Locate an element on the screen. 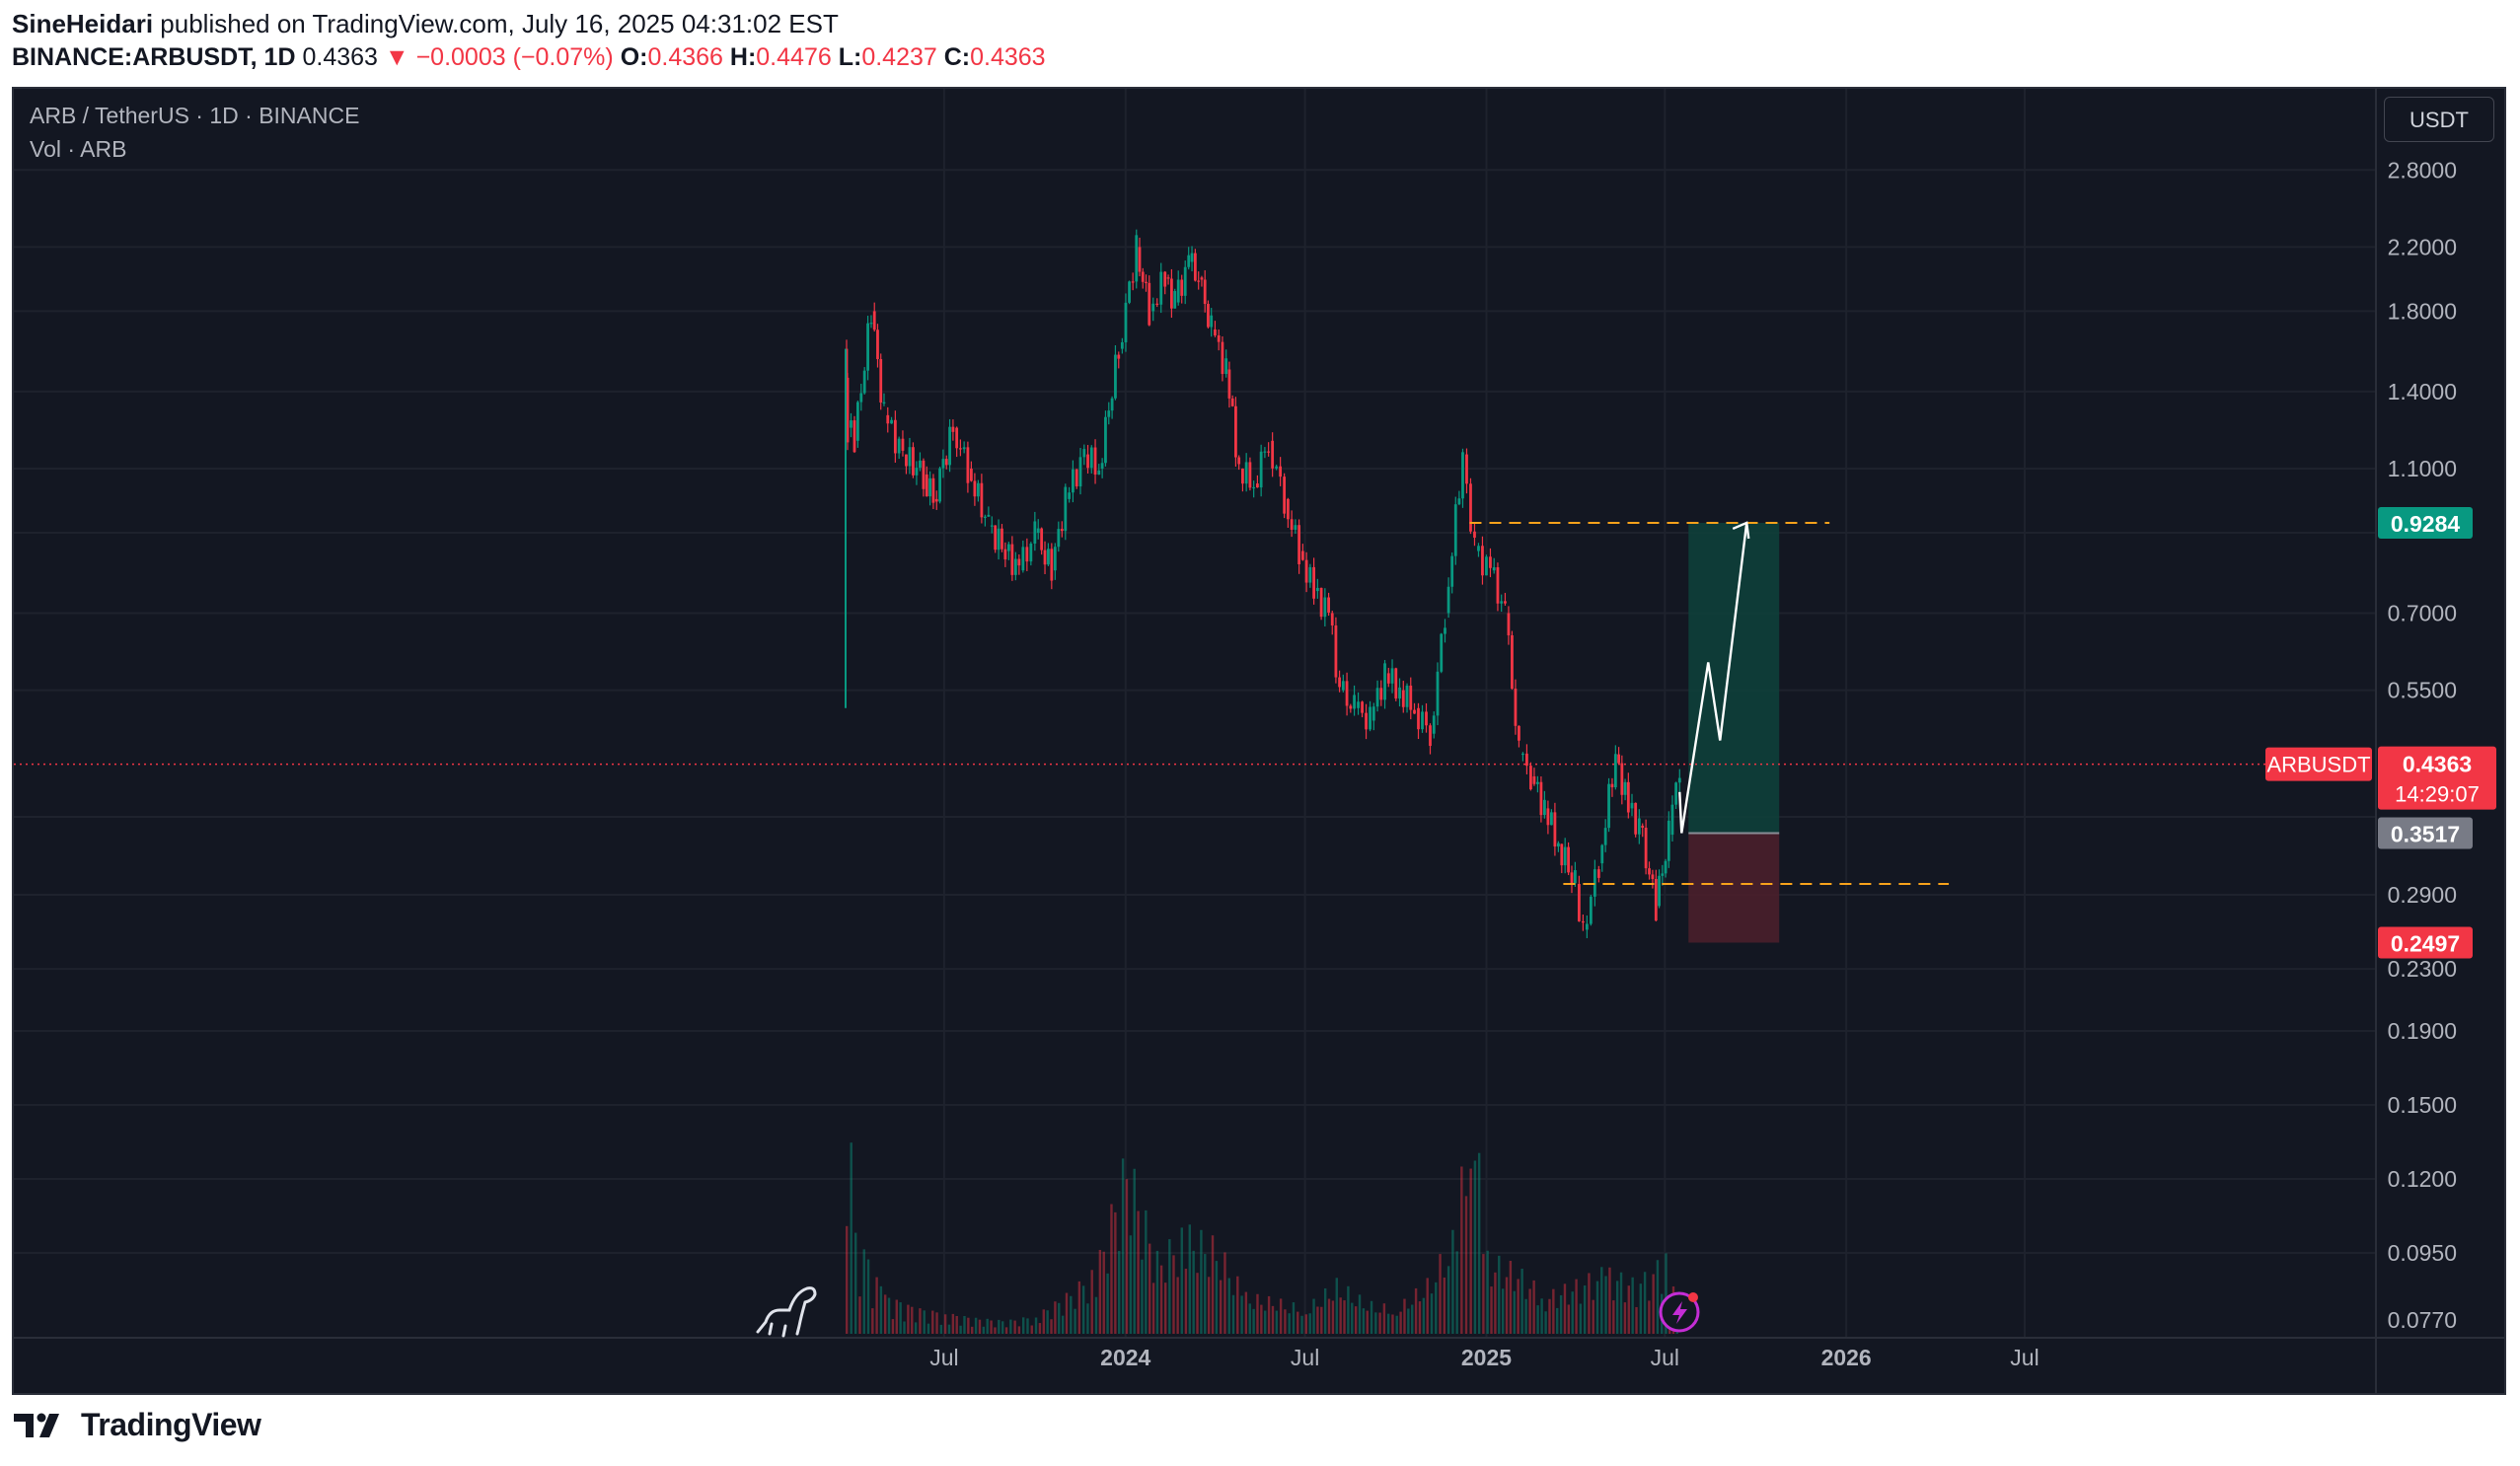  currency-button: USDT is located at coordinates (2439, 119).